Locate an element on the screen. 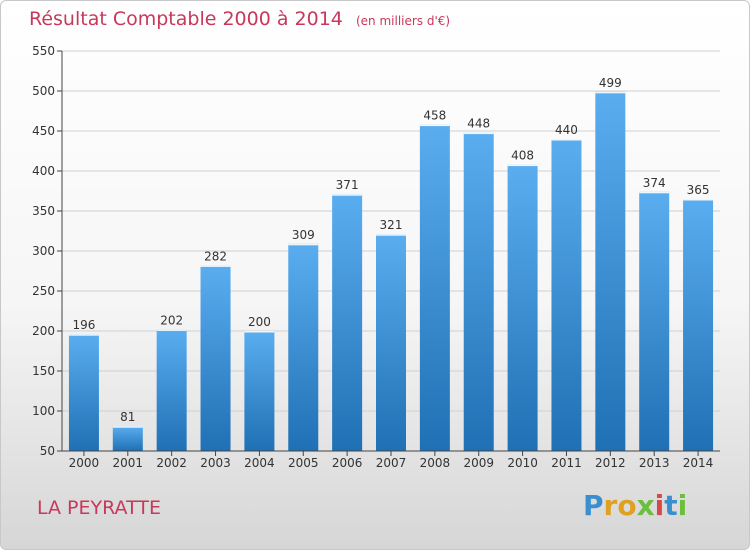 The width and height of the screenshot is (750, 550). x-tick-label: 2006 is located at coordinates (347, 463).